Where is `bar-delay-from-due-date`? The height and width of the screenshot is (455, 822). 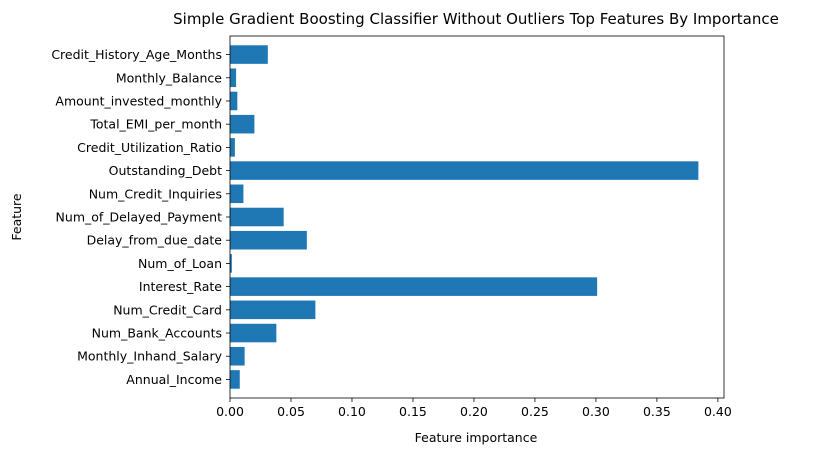 bar-delay-from-due-date is located at coordinates (268, 240).